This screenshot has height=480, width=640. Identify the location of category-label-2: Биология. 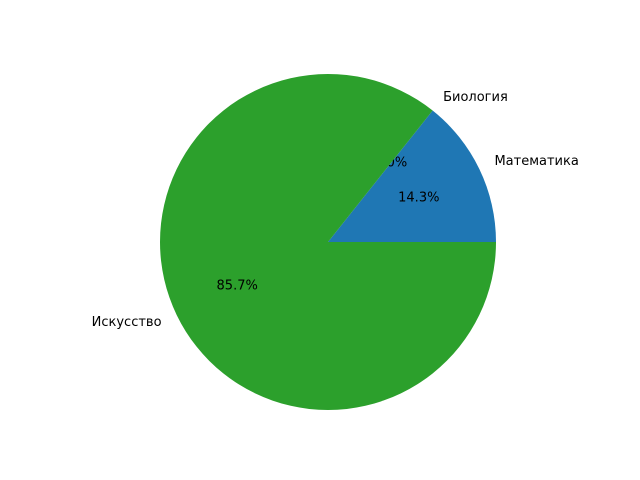
(475, 97).